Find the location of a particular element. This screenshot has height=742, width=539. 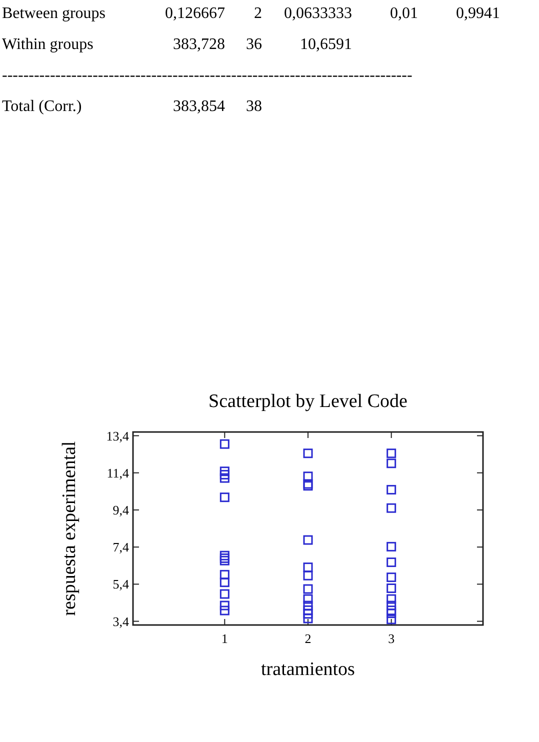

x-tick-label: 3 is located at coordinates (391, 638).